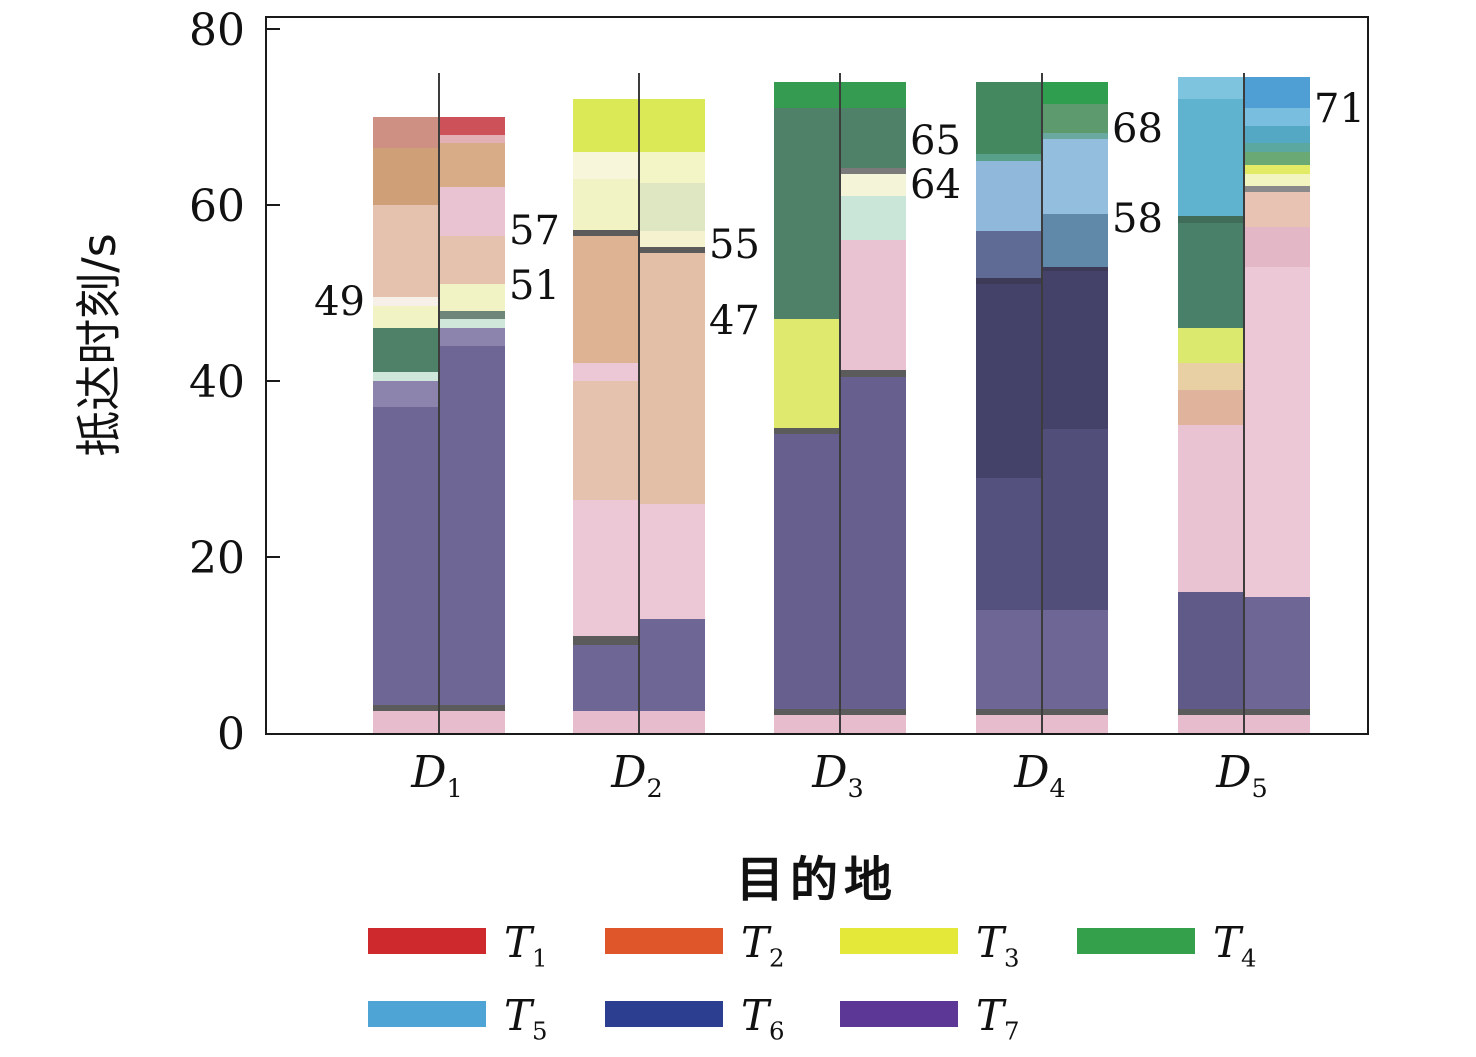 The width and height of the screenshot is (1476, 1057). I want to click on x-category-label-sub: 5, so click(1259, 788).